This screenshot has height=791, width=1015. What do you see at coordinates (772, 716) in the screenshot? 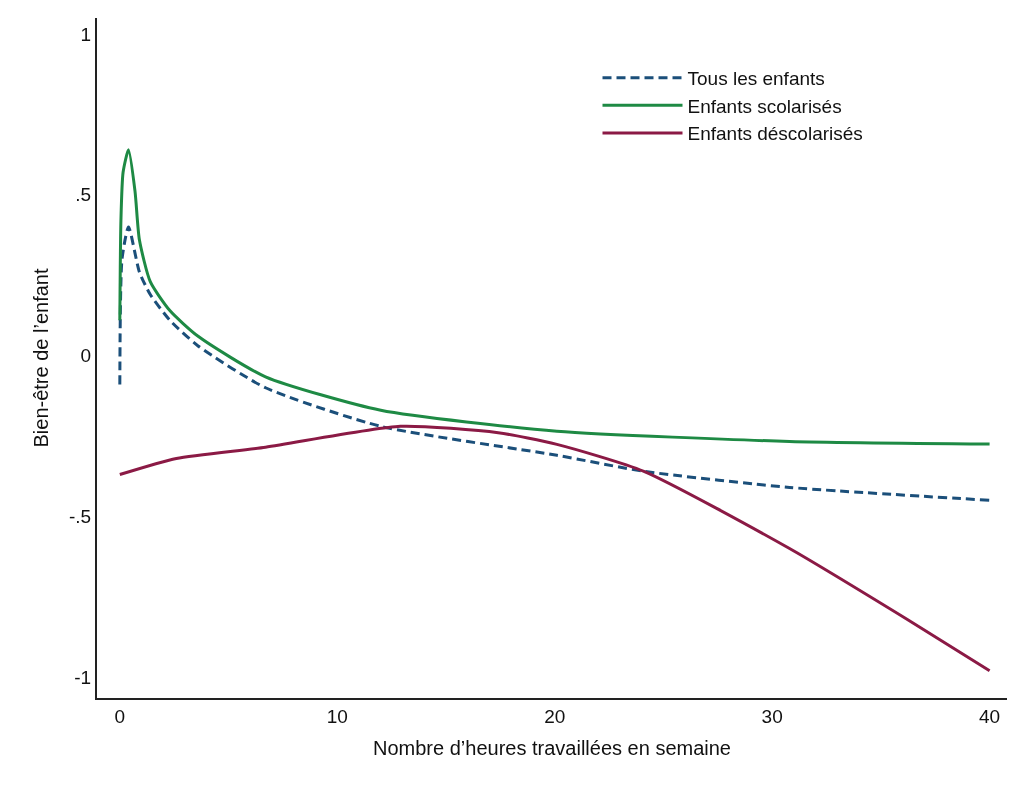
I see `x-tick-label: 30` at bounding box center [772, 716].